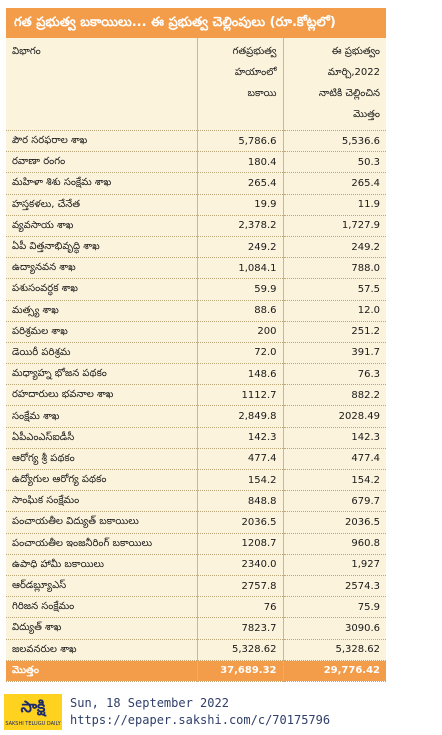 The width and height of the screenshot is (442, 735). I want to click on amount: 50.3, so click(334, 162).